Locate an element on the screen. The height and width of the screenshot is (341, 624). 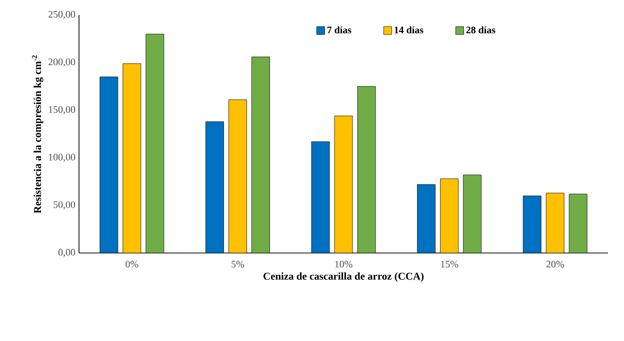
y-tick-label: 200,00 is located at coordinates (62, 62).